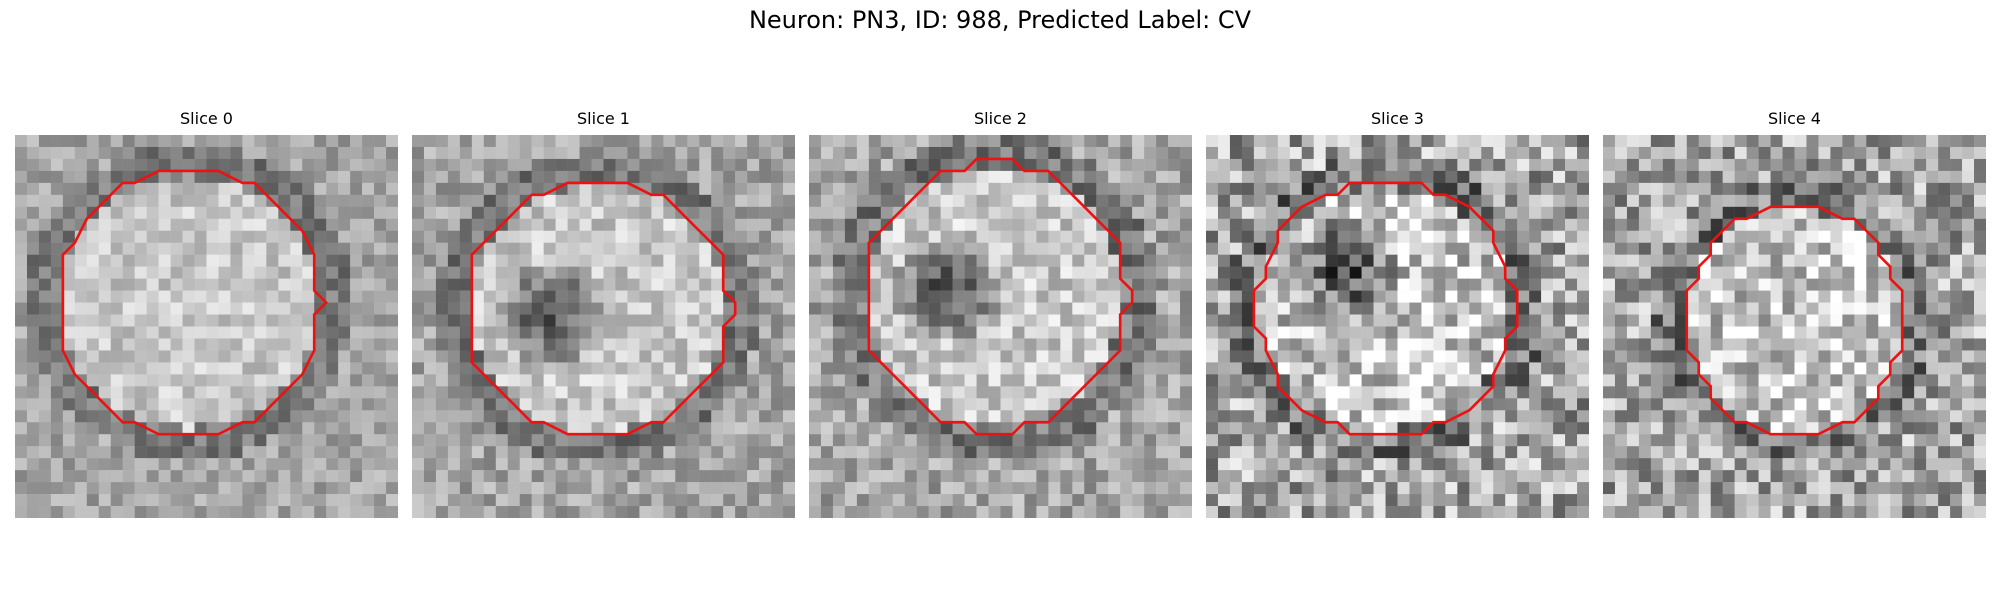  Describe the element at coordinates (1000, 313) in the screenshot. I see `slice-panel: Slice 2` at that location.